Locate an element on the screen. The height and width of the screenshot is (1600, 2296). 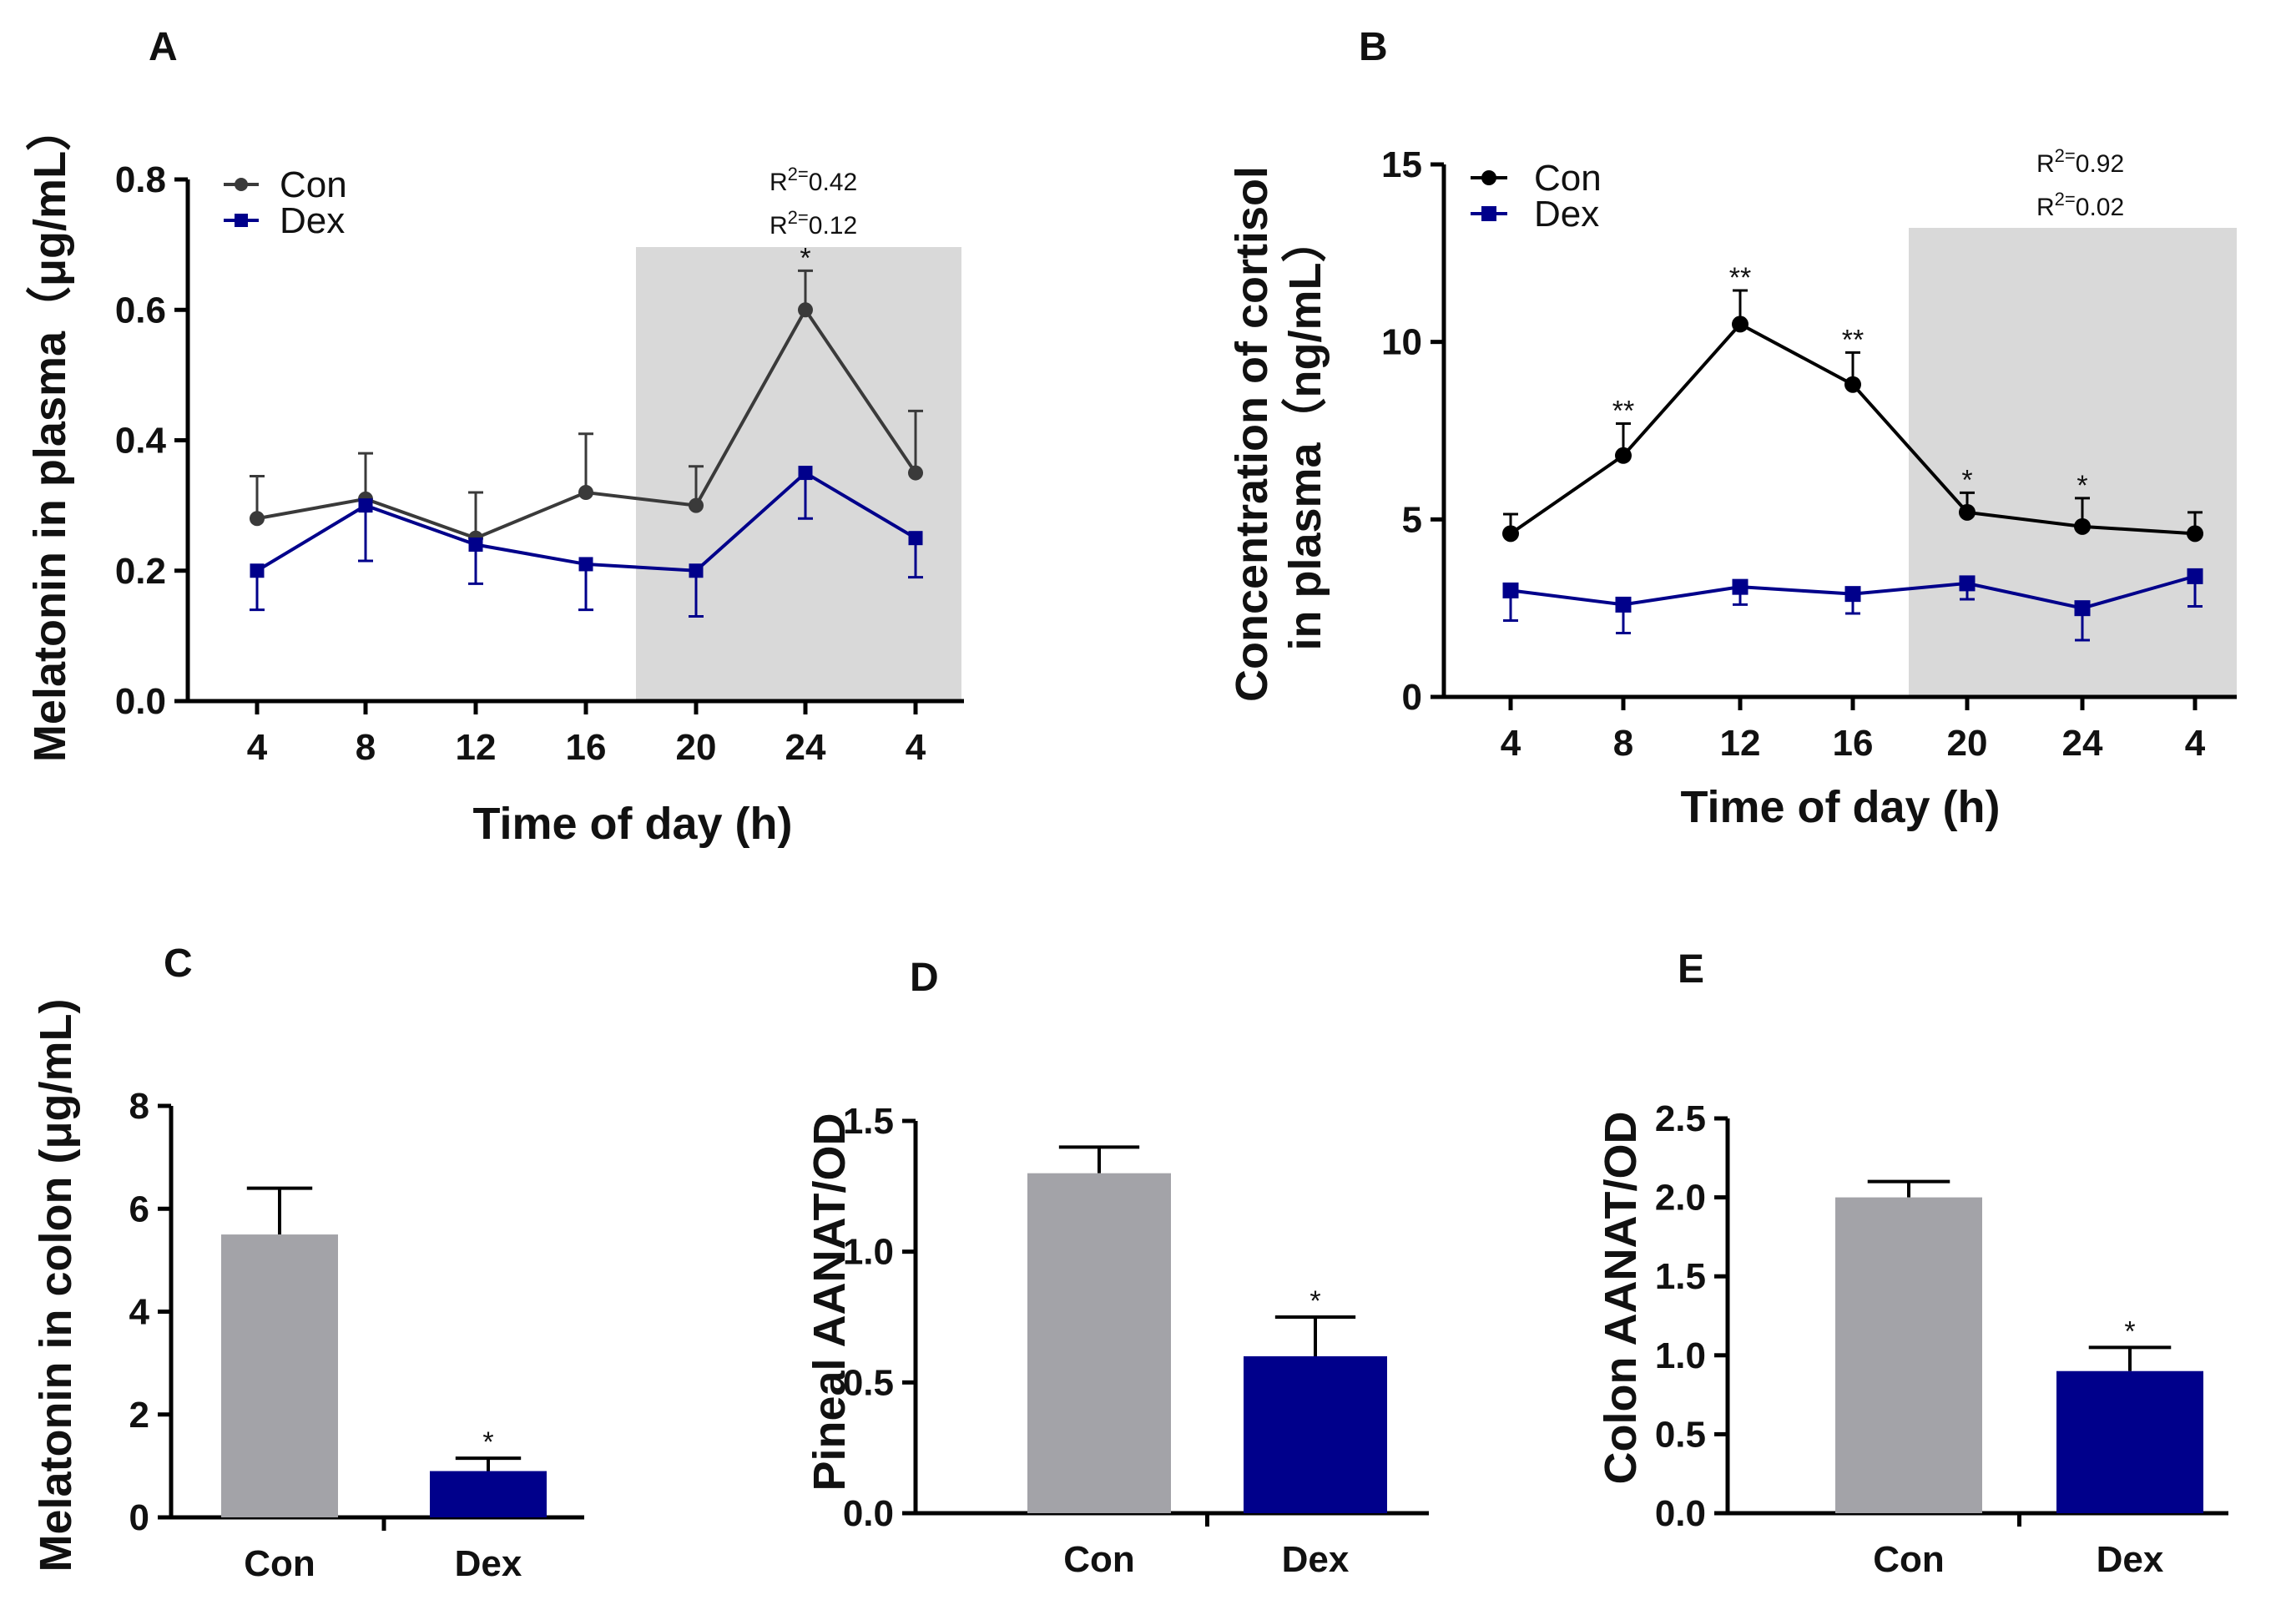
panel-d: D 0.0 0.5 1.0 1.5 Con Dex * Pineal AANAT/OD is located at coordinates (1117, 1268).